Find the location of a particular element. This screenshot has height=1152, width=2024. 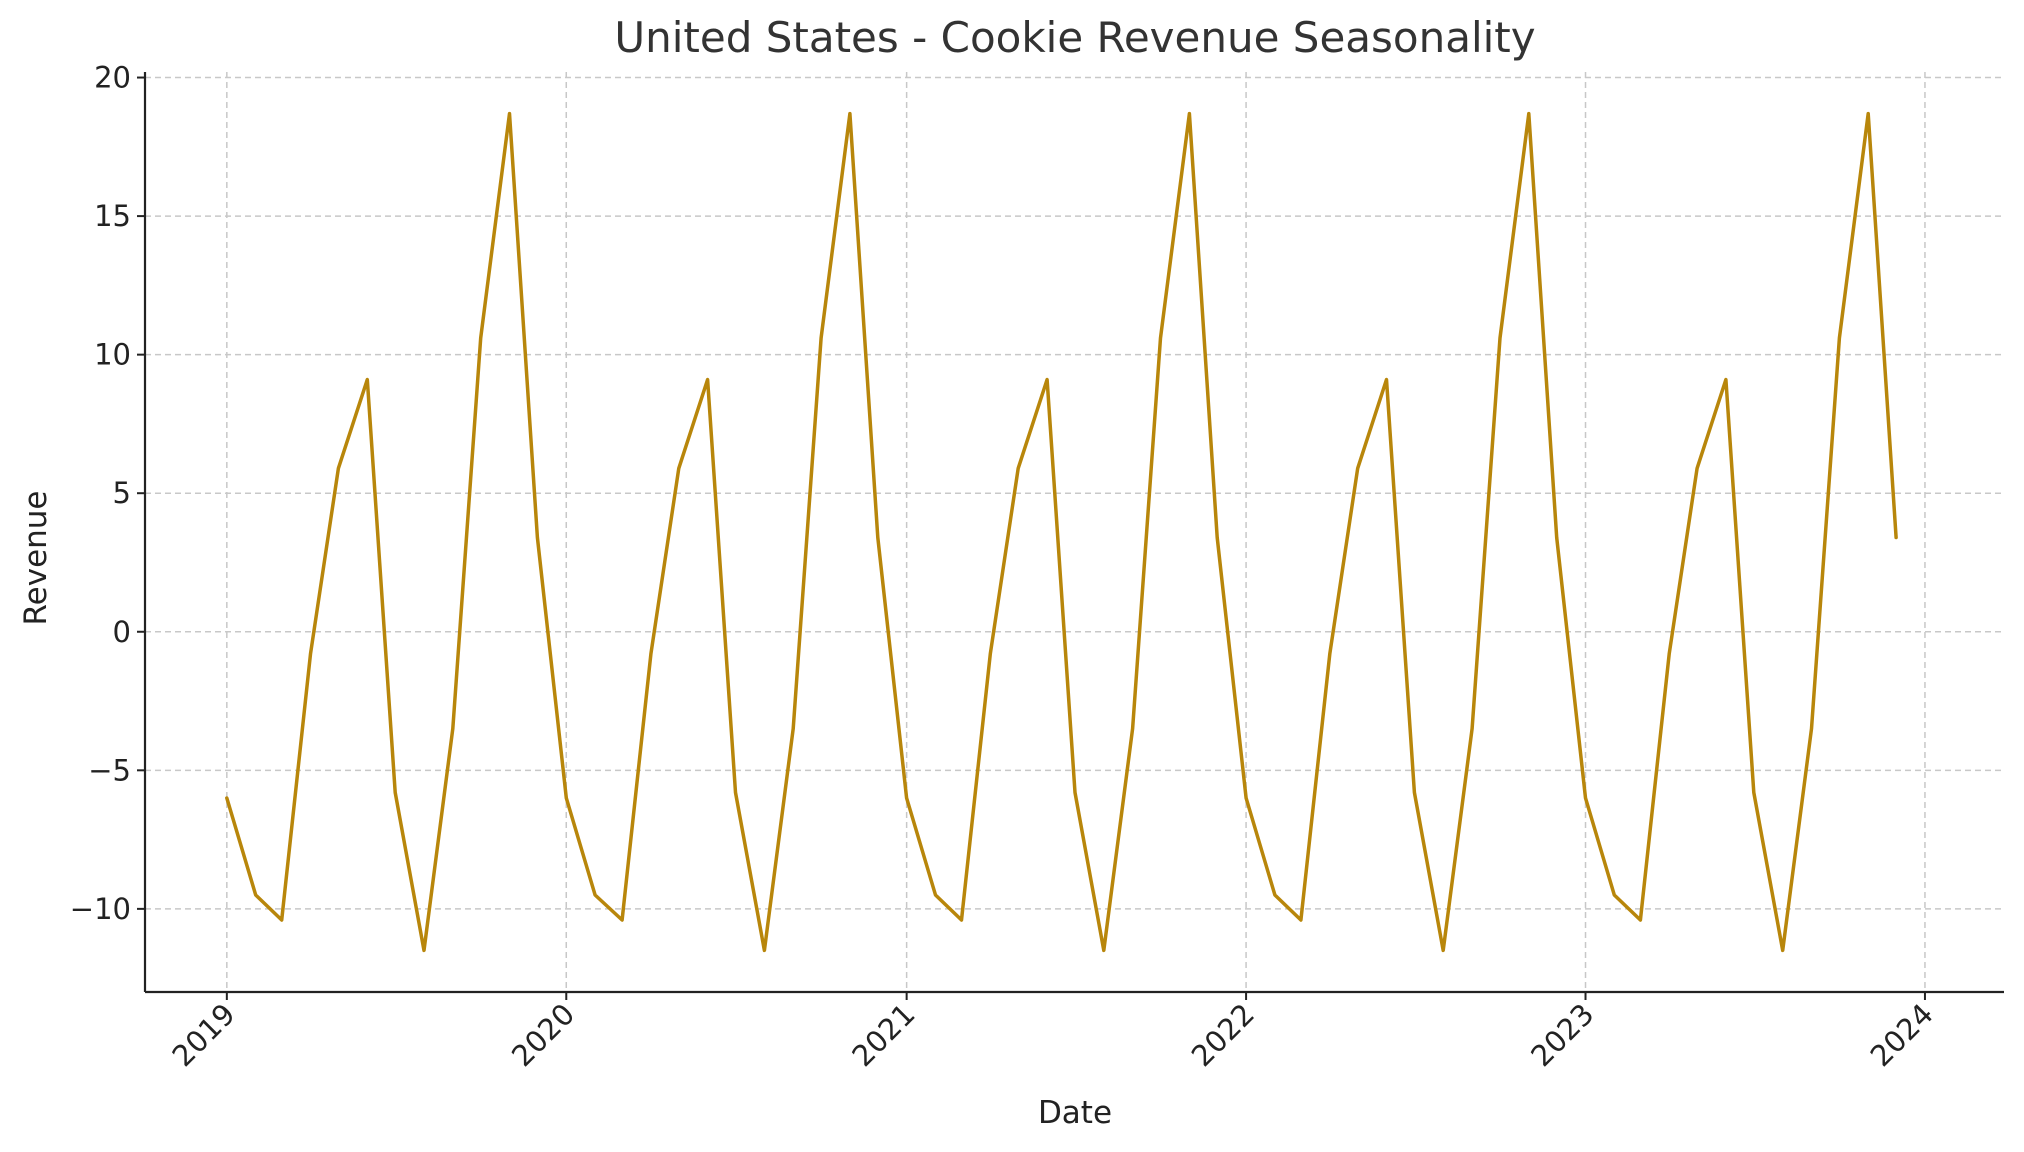

y-tick-label: 10 is located at coordinates (112, 355).